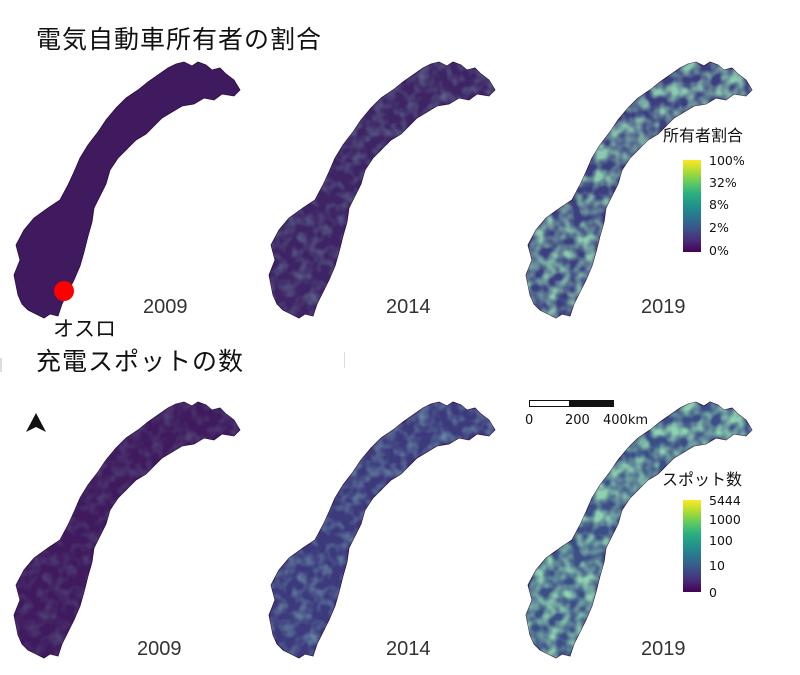 Image resolution: width=800 pixels, height=675 pixels. Describe the element at coordinates (719, 204) in the screenshot. I see `legend-tick: 8%` at that location.